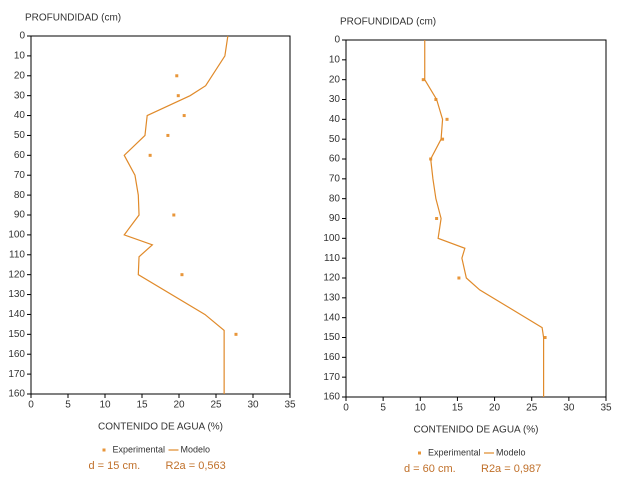 Image resolution: width=627 pixels, height=493 pixels. Describe the element at coordinates (511, 469) in the screenshot. I see `fit-label: R2a = 0,987` at that location.